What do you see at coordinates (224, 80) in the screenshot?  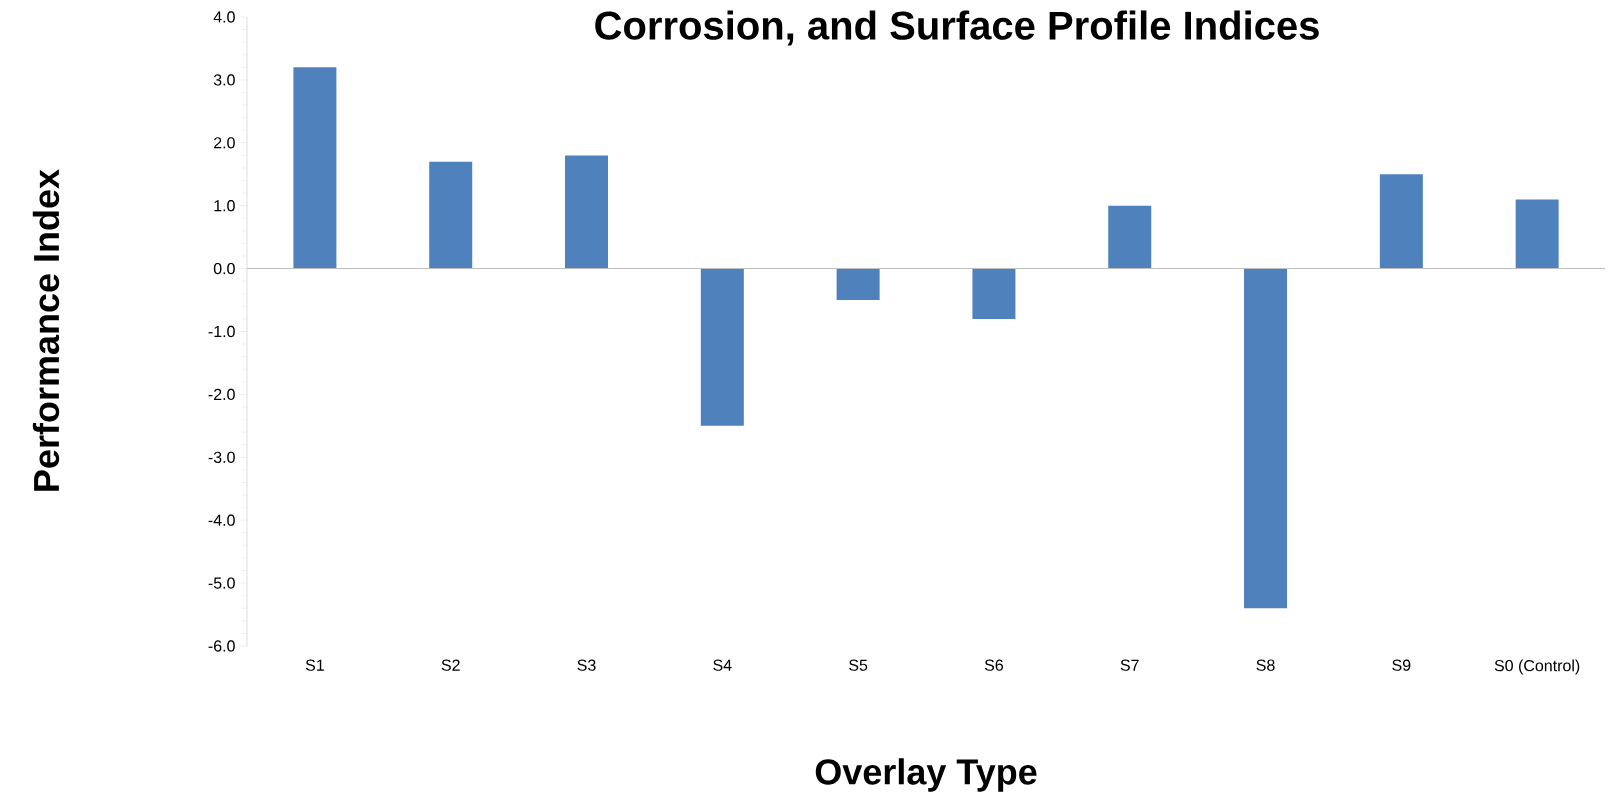 I see `y-tick-label: 3.0` at bounding box center [224, 80].